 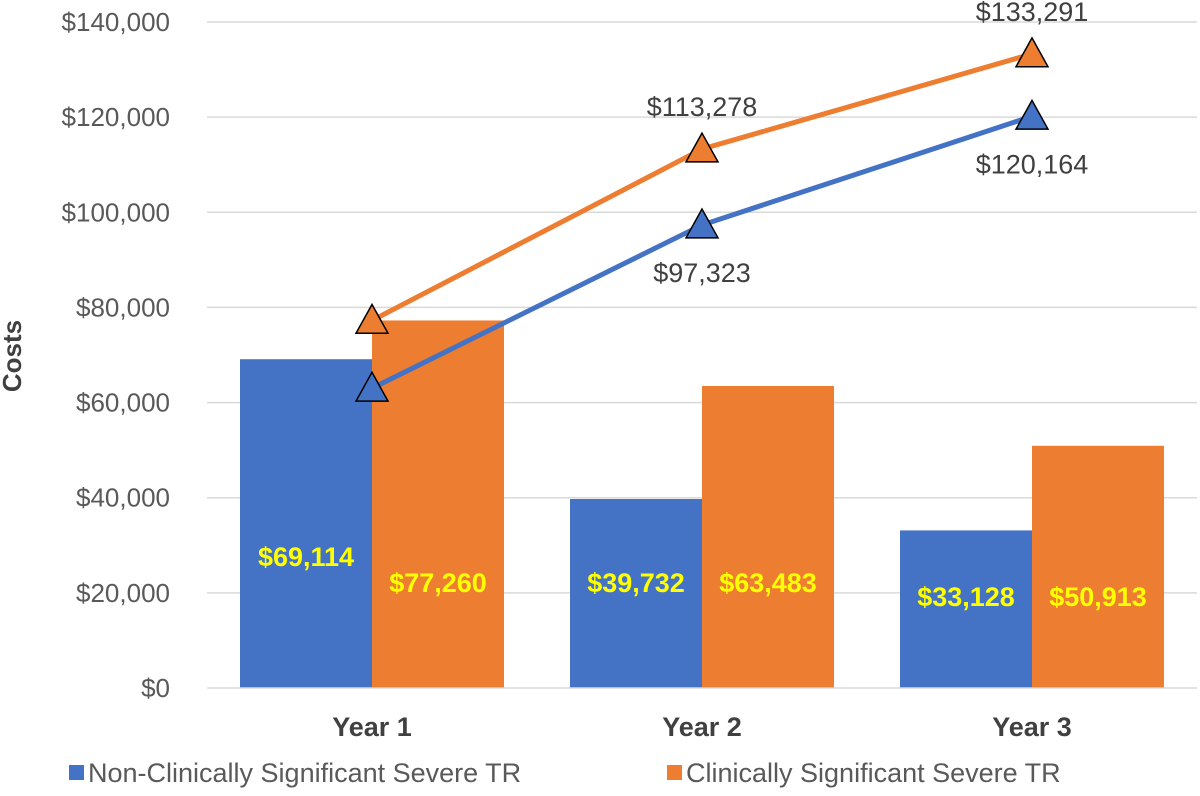 I want to click on x-category-label: Year 2, so click(x=702, y=727).